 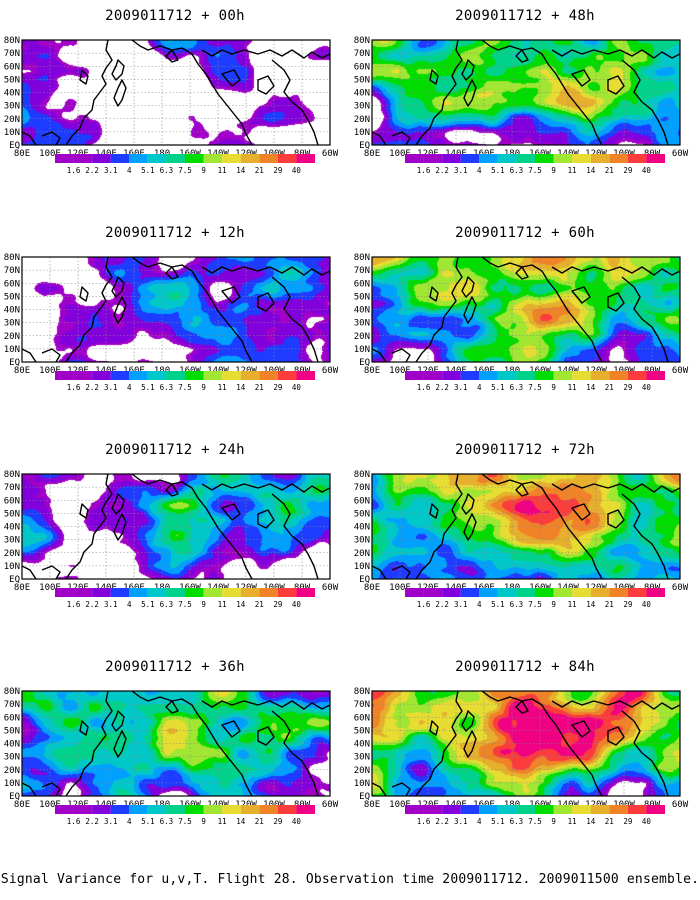 What do you see at coordinates (526, 309) in the screenshot?
I see `map-frame` at bounding box center [526, 309].